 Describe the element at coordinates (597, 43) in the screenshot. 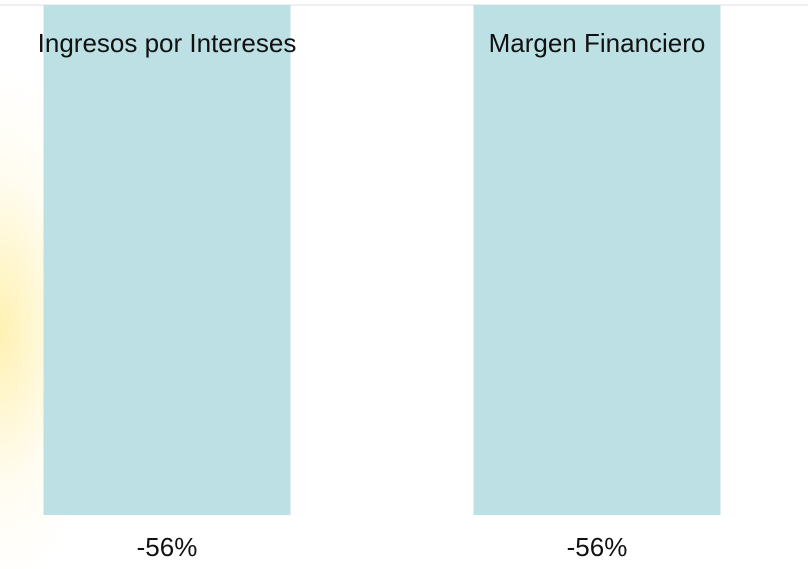

I see `category-label: Margen Financiero` at that location.